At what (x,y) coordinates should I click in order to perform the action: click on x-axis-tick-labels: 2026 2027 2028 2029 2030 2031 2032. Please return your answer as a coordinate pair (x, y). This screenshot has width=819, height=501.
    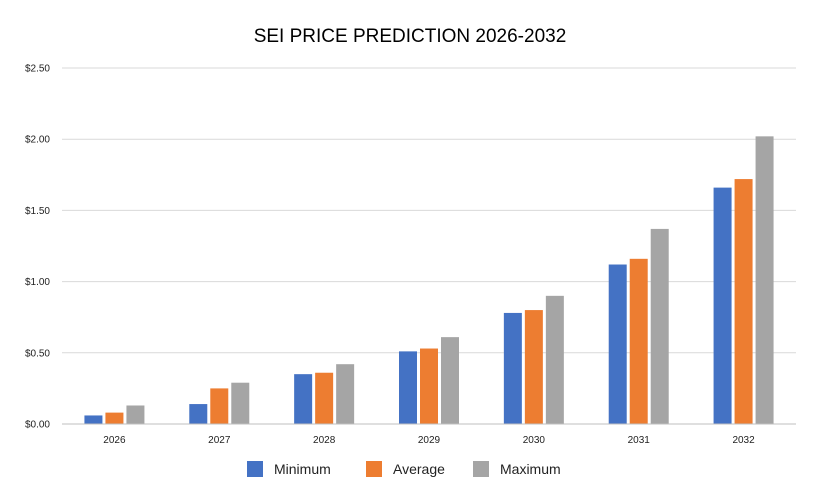
    Looking at the image, I should click on (429, 440).